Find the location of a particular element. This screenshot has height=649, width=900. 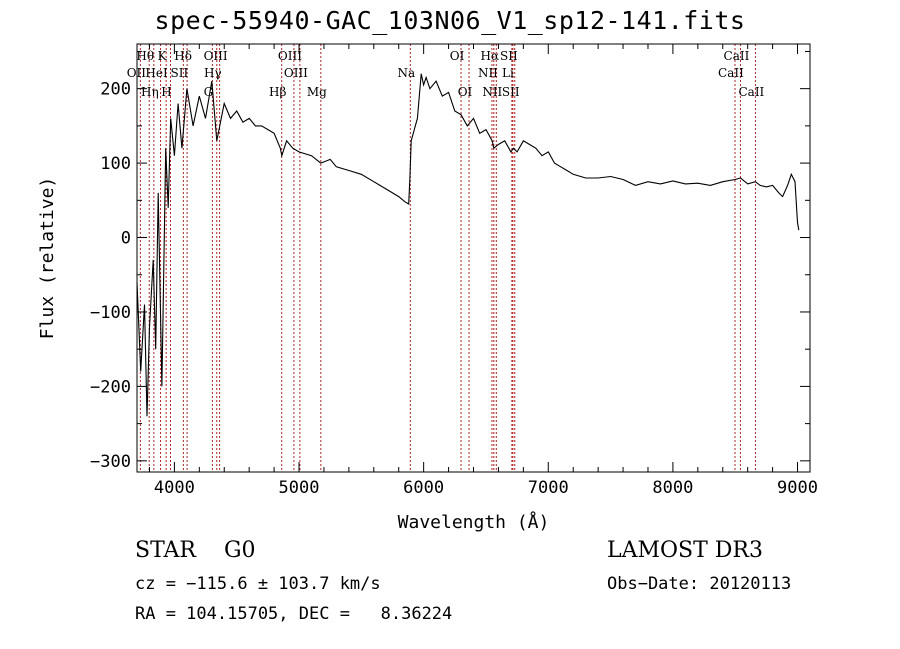

y-tick-label: −300 is located at coordinates (110, 462).